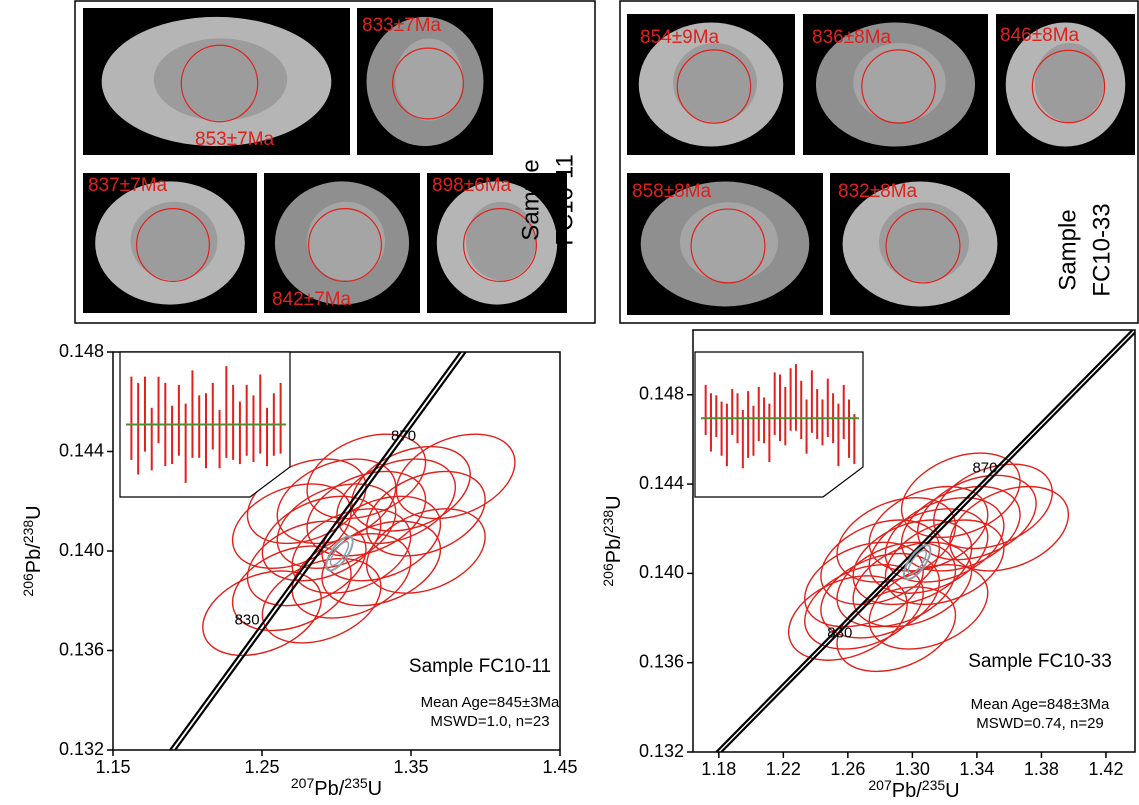  I want to click on chart-title: Sample FC10-33, so click(1040, 661).